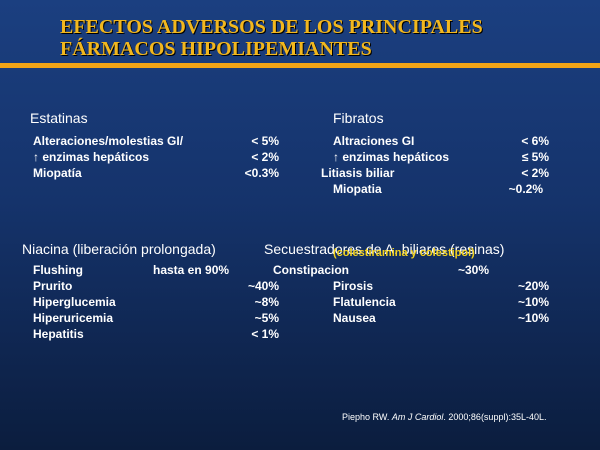  I want to click on fibratos-row-label: Miopatia, so click(357, 189).